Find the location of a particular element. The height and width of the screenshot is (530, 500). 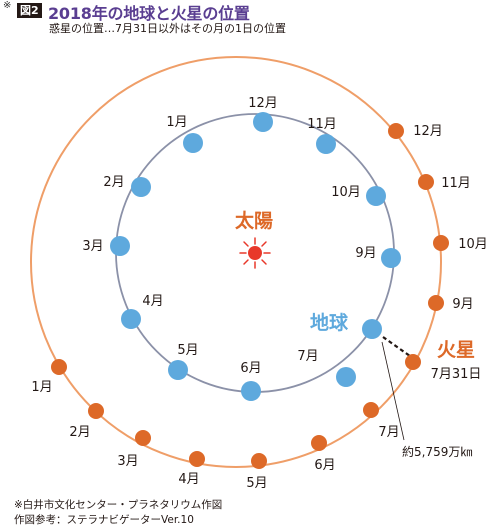

figure-title: 2018年の地球と火星の位置 is located at coordinates (149, 13).